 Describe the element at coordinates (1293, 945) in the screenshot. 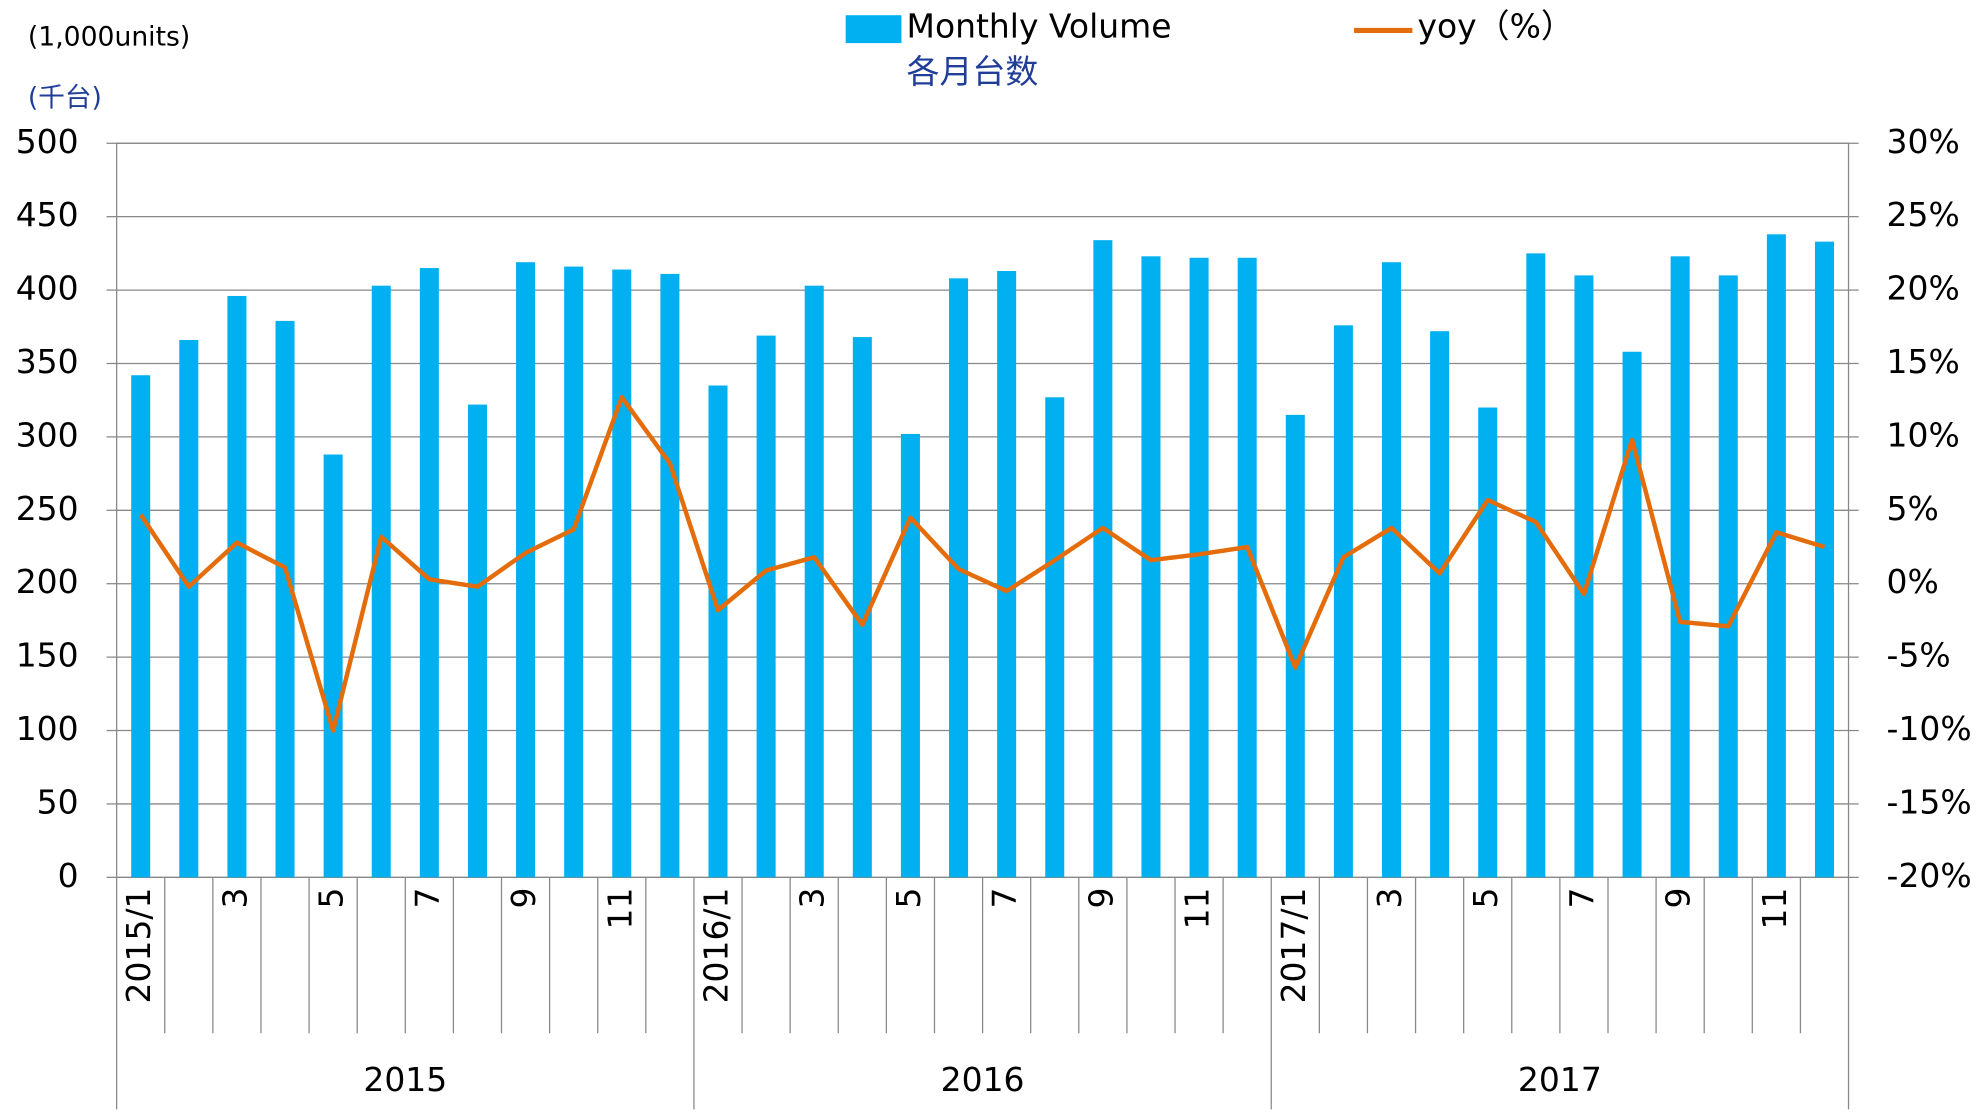

I see `x-tick-label: 2017/1` at that location.